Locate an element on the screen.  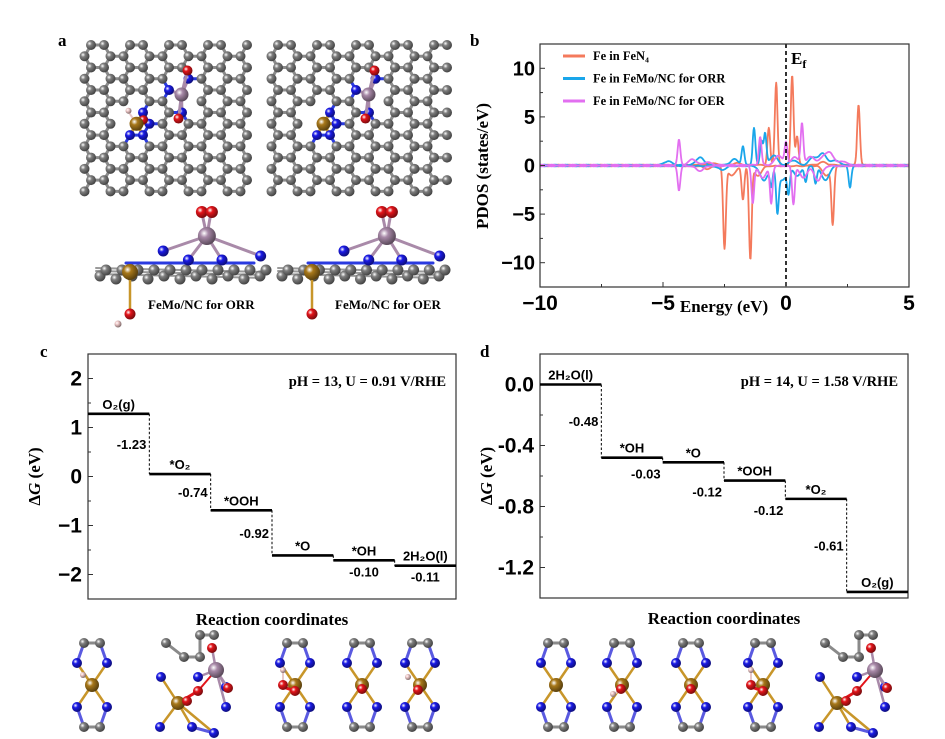
y-axis-label-part: G is located at coordinates (34, 488).